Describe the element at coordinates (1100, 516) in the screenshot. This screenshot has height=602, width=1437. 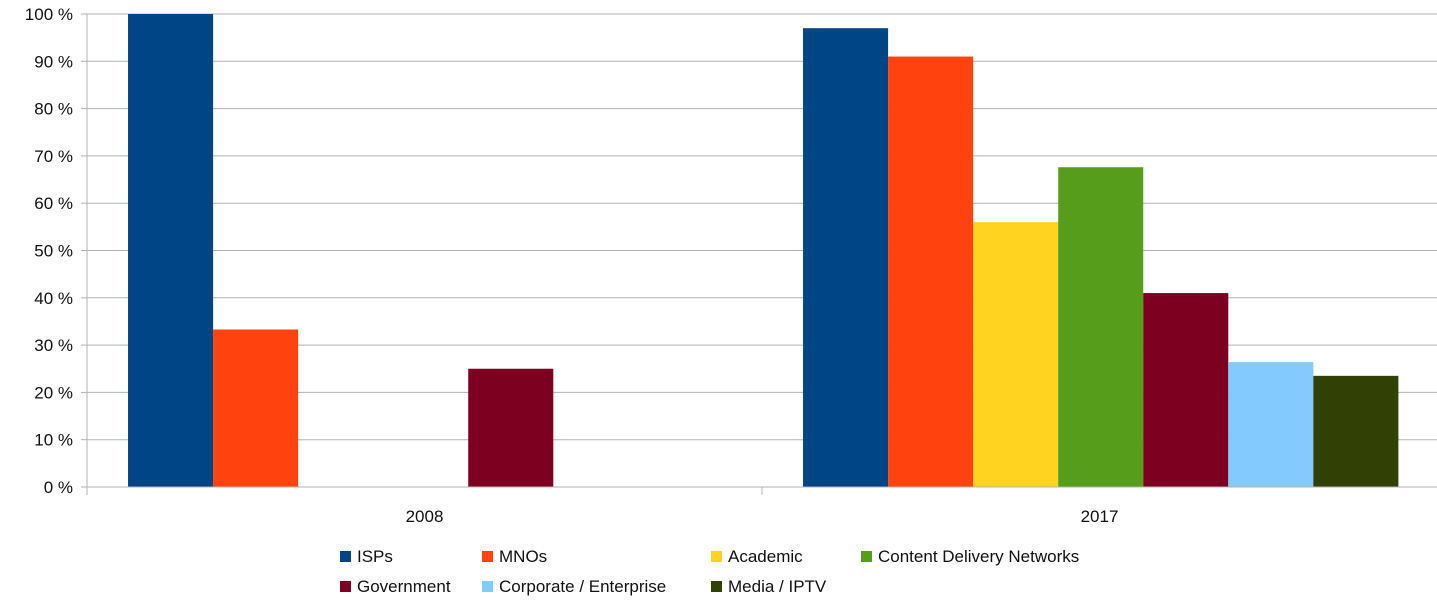
I see `x-tick-label: 2017` at that location.